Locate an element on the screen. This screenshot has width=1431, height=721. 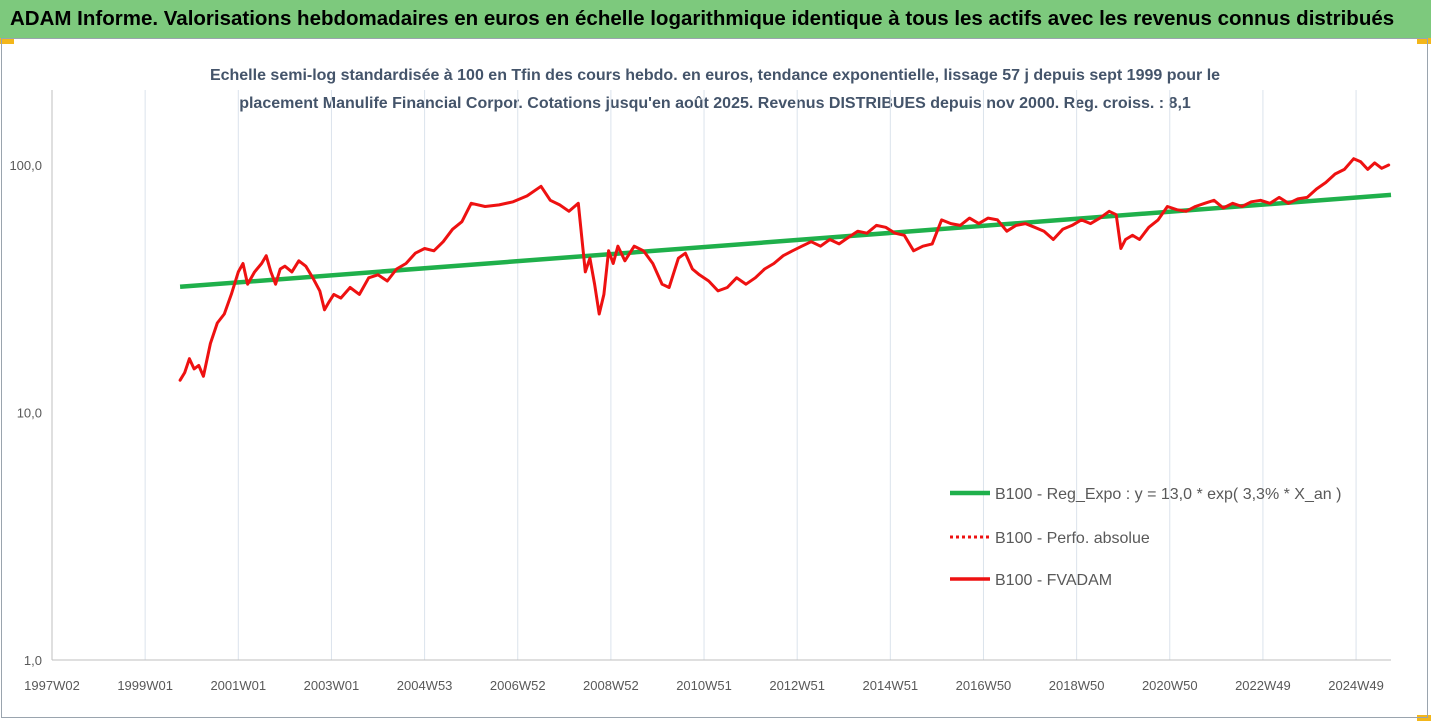
y-tick-label: 1,0 is located at coordinates (33, 660).